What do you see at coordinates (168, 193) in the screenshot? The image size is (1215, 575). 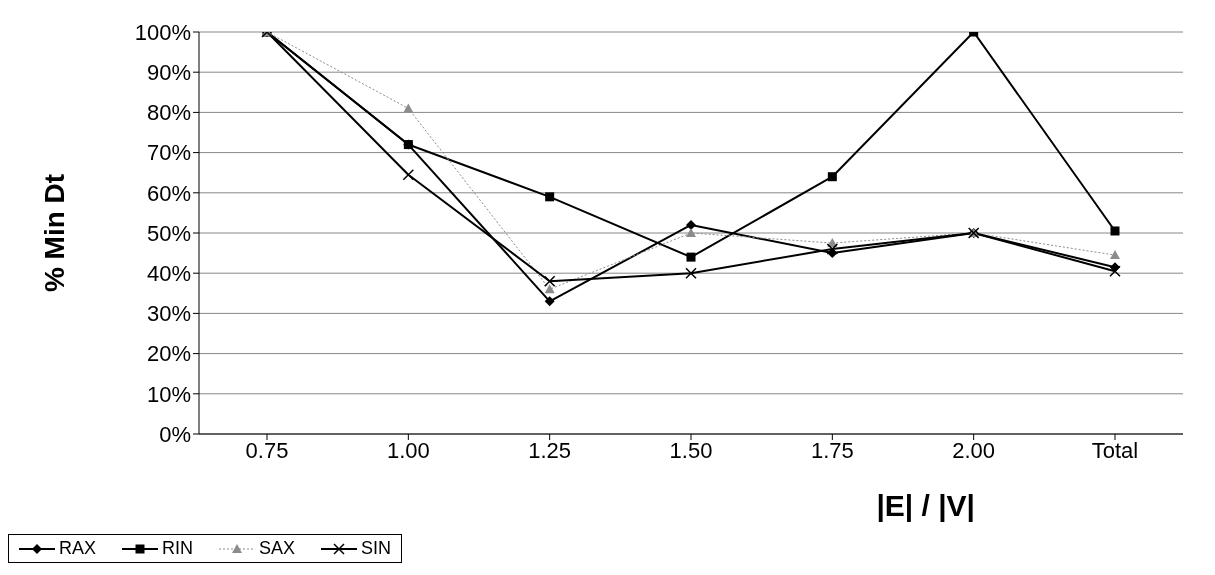 I see `y-tick-label: 60%` at bounding box center [168, 193].